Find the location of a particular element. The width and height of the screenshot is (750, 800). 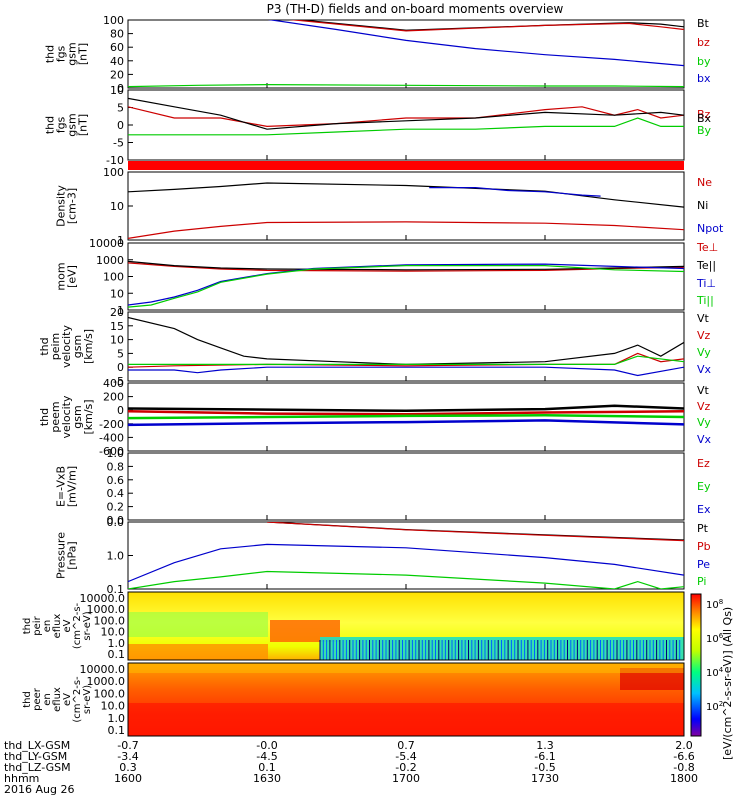

legend-By: By is located at coordinates (704, 130).